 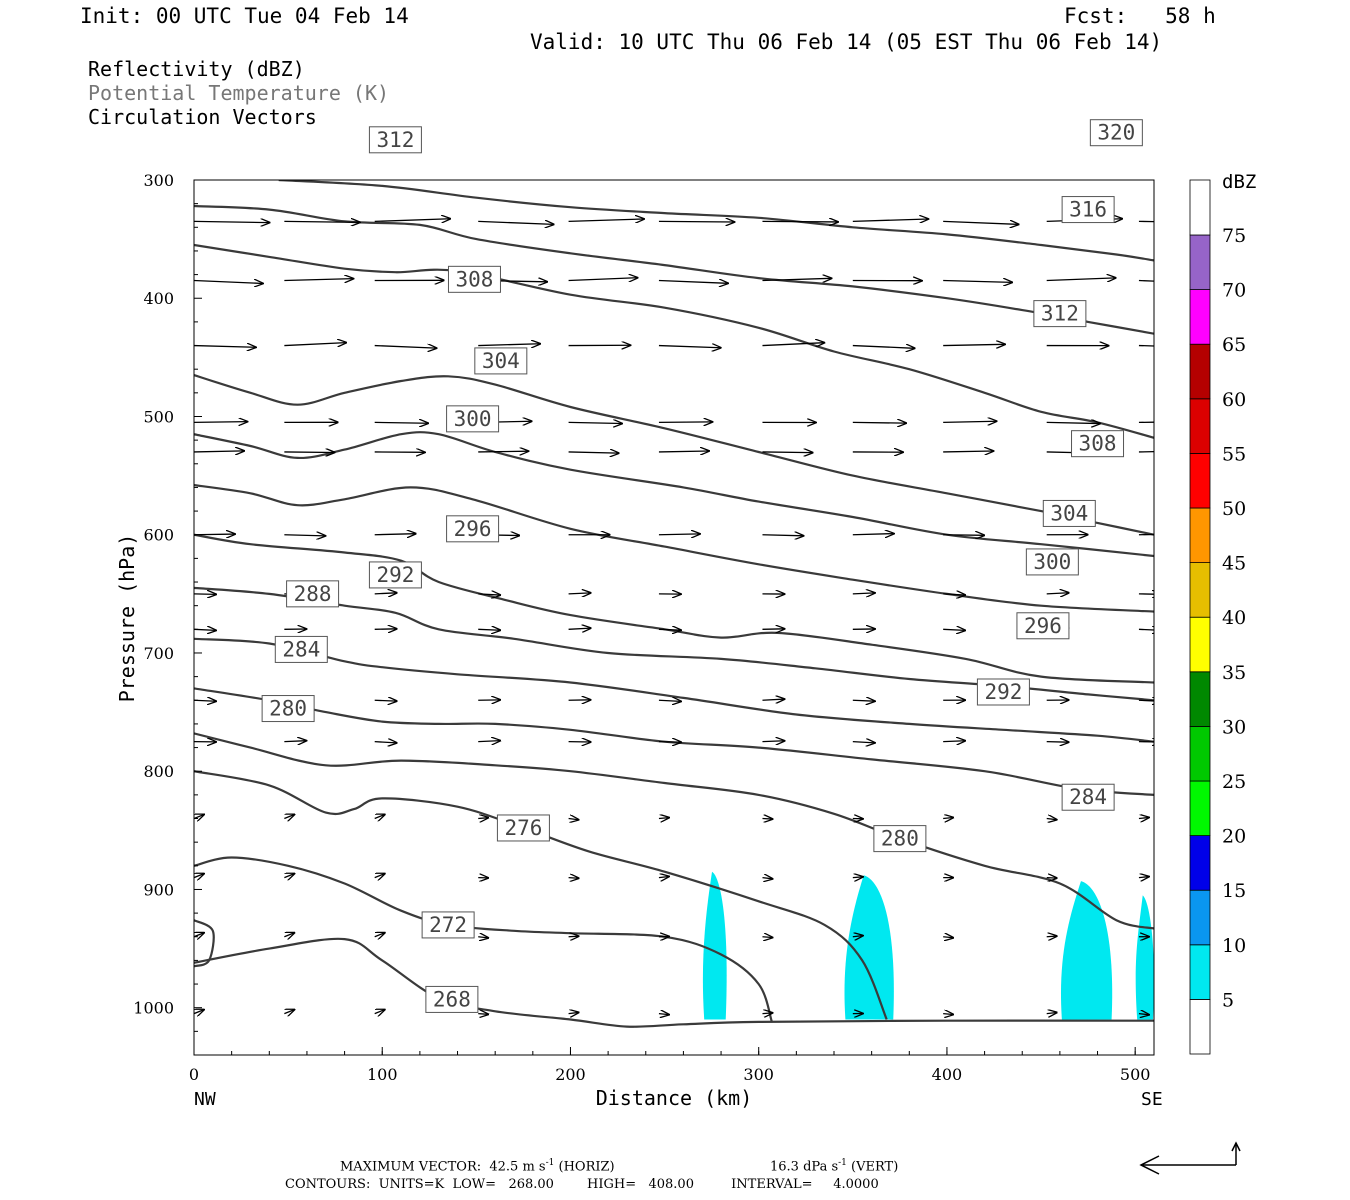 What do you see at coordinates (1234, 891) in the screenshot?
I see `colorbar-label: 15` at bounding box center [1234, 891].